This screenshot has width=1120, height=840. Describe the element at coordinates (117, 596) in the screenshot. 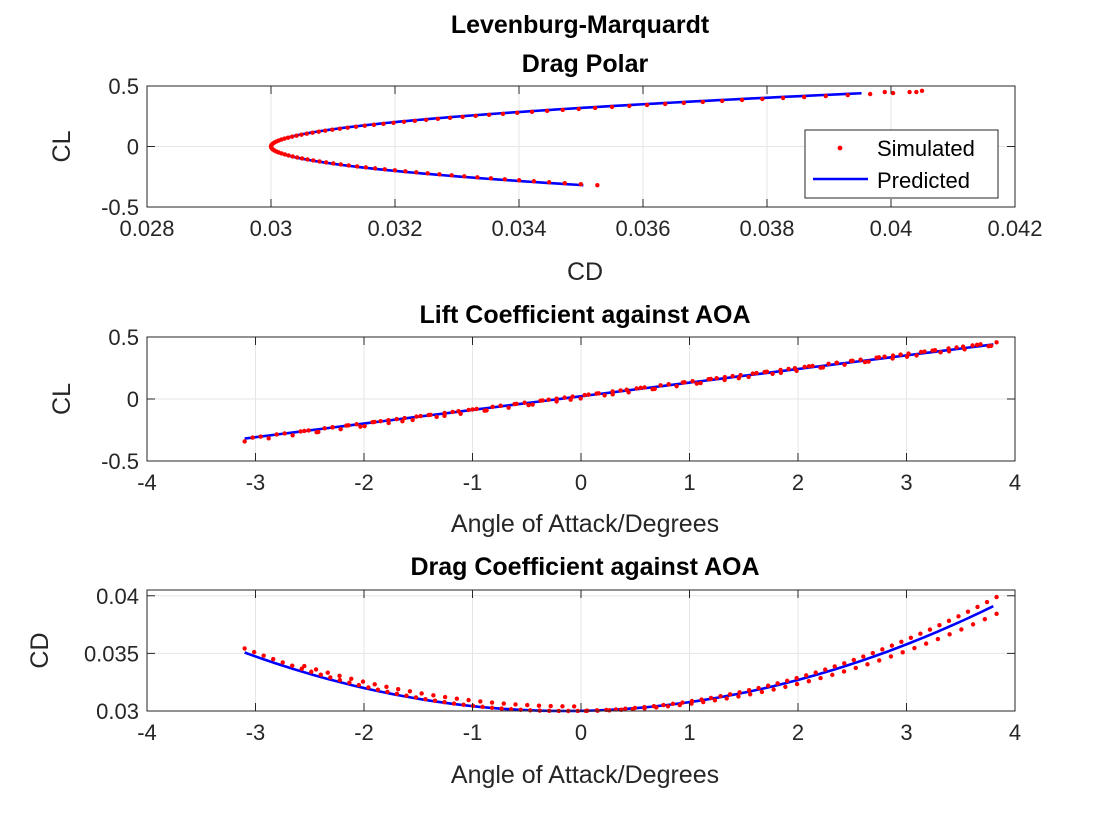

I see `y-tick-label: 0.04` at that location.